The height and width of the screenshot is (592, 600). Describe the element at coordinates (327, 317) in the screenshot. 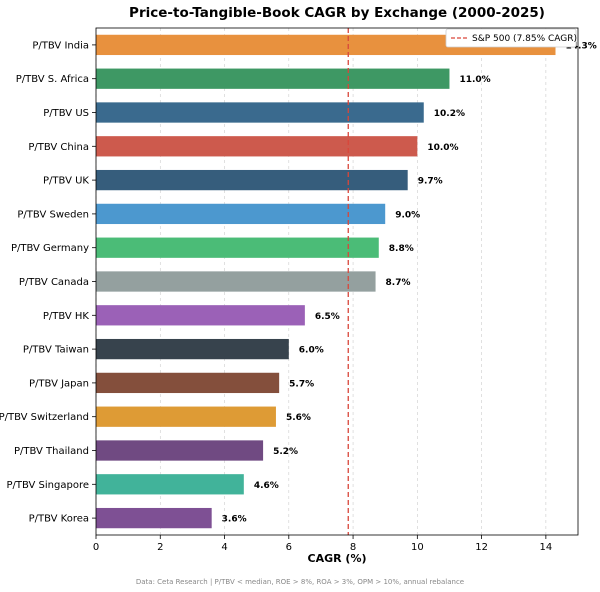

I see `value-label: 6.5%` at that location.